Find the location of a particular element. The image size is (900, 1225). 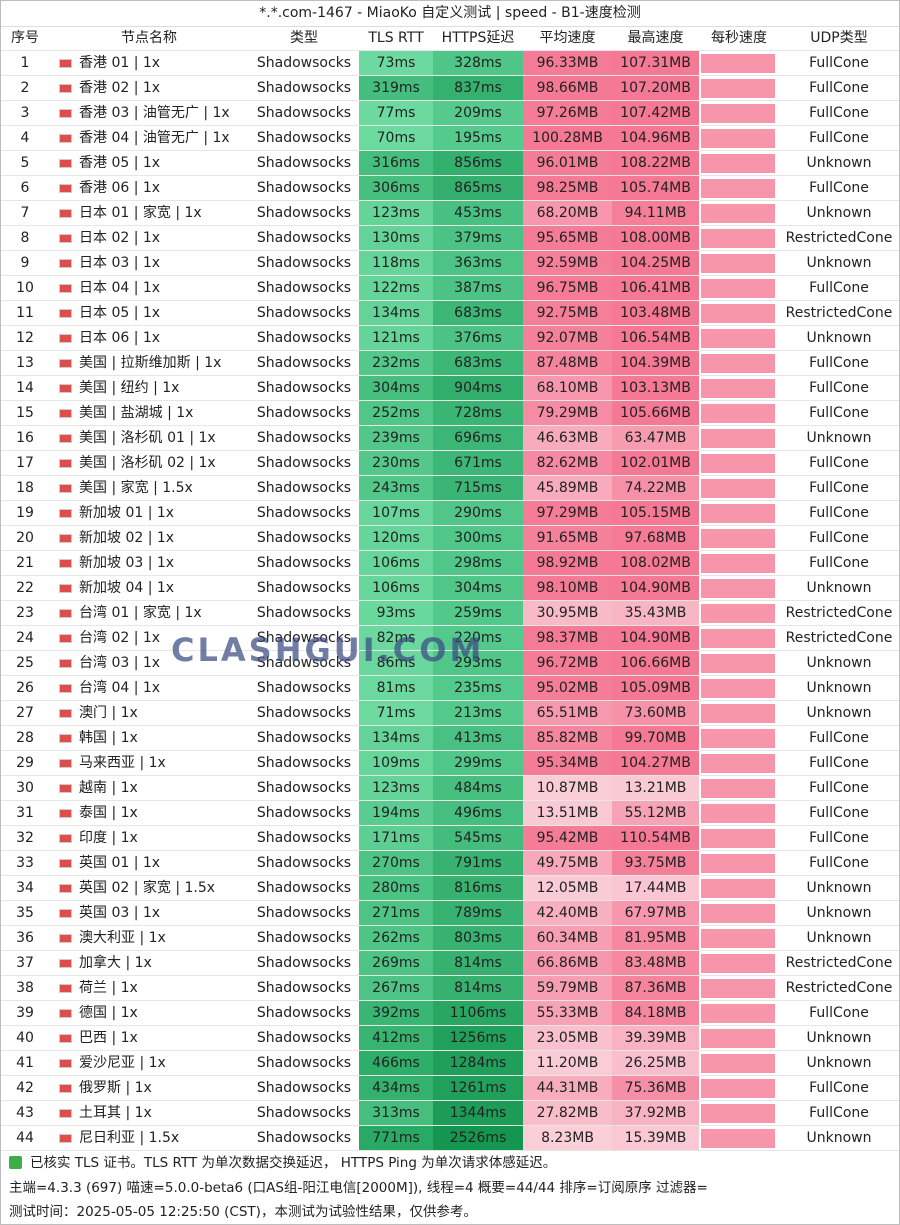

node-name: 印度 | 1x is located at coordinates (149, 838).